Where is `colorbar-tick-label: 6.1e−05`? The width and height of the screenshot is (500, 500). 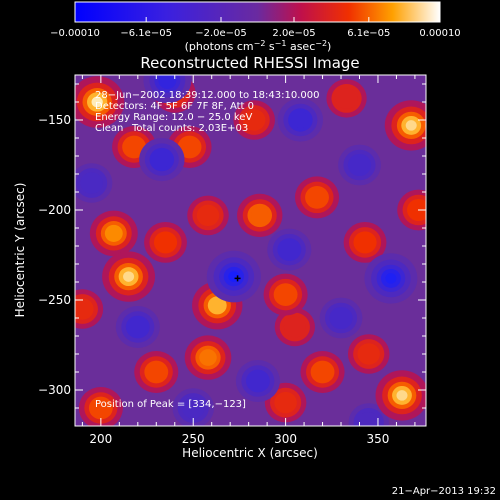
colorbar-tick-label: 6.1e−05 is located at coordinates (368, 33).